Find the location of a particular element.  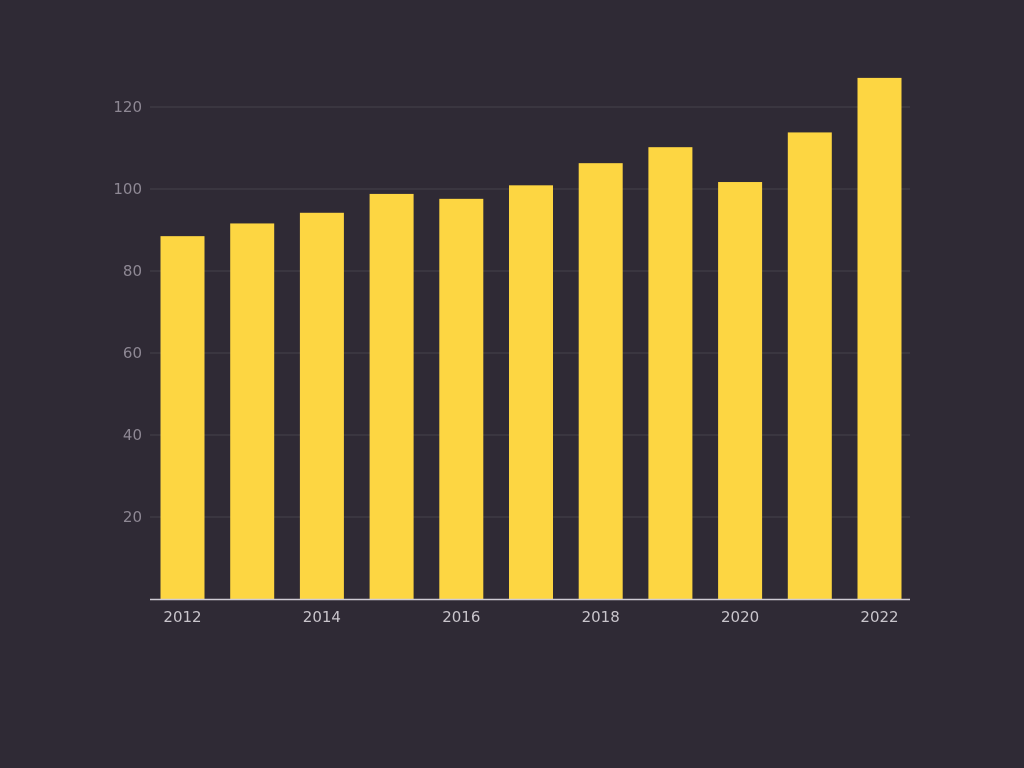

bar-2018 is located at coordinates (600, 381).